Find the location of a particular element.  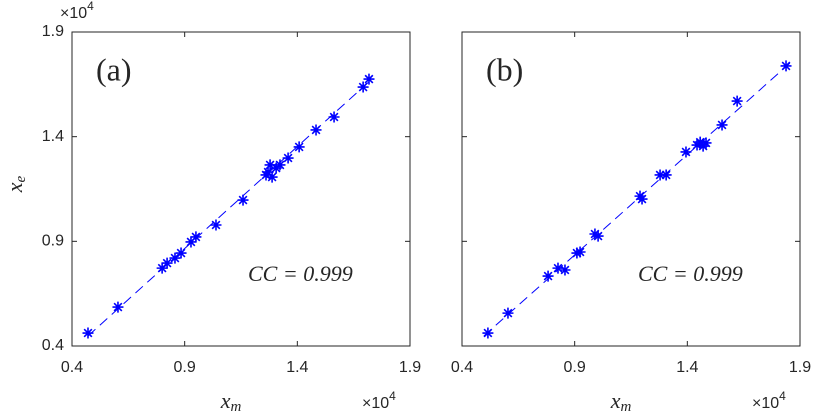

y-tick-label: 1.4 is located at coordinates (53, 136).